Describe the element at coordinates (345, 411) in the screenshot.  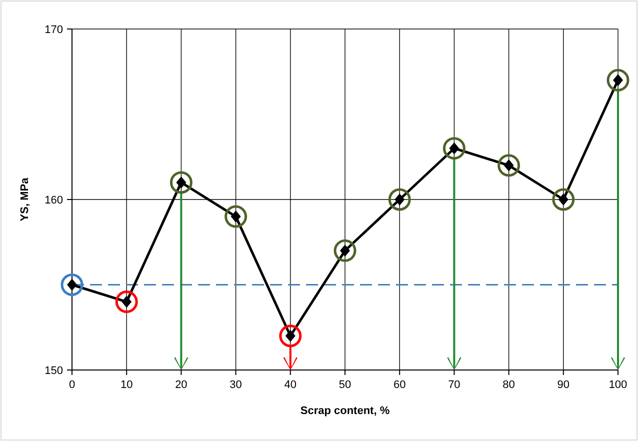
I see `x-axis-title: Scrap content, %` at that location.